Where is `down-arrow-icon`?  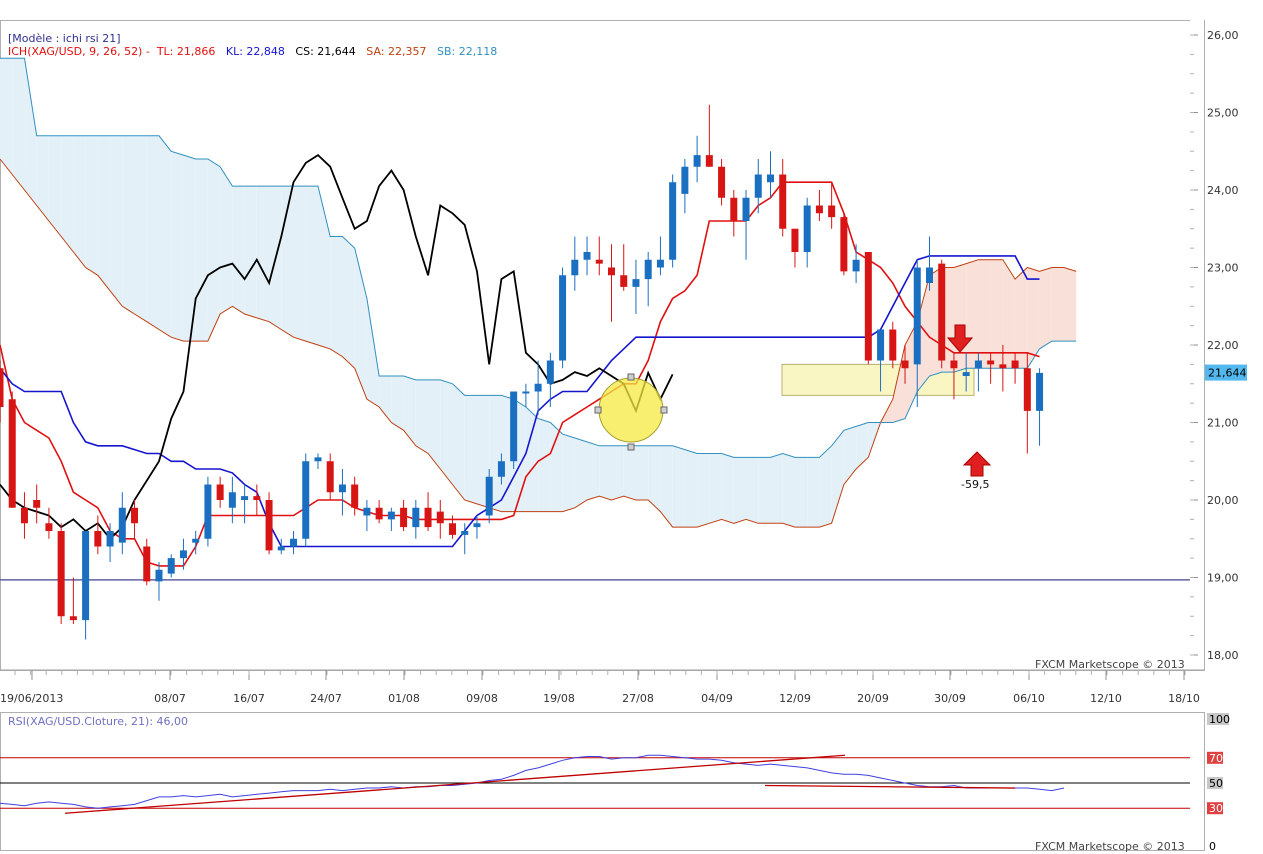
down-arrow-icon is located at coordinates (960, 338).